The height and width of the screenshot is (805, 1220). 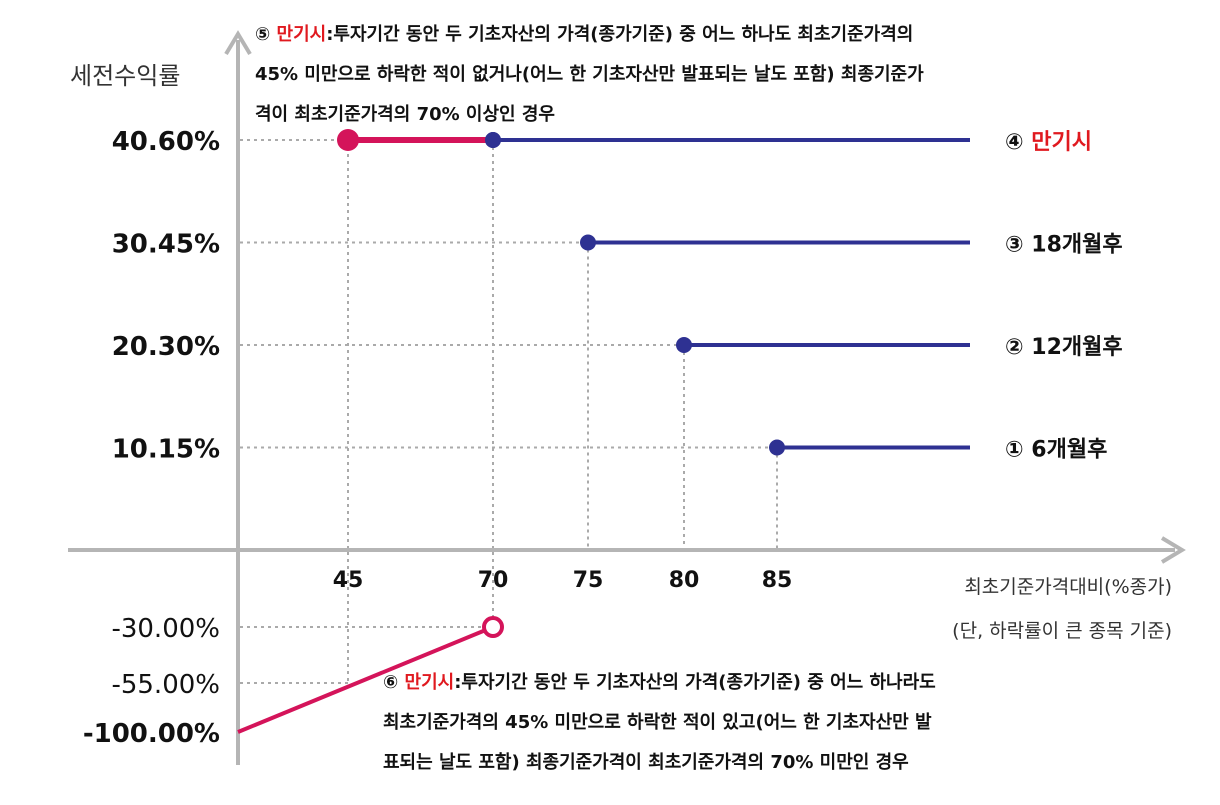 I want to click on y-tick-label: -55.00%, so click(x=165, y=685).